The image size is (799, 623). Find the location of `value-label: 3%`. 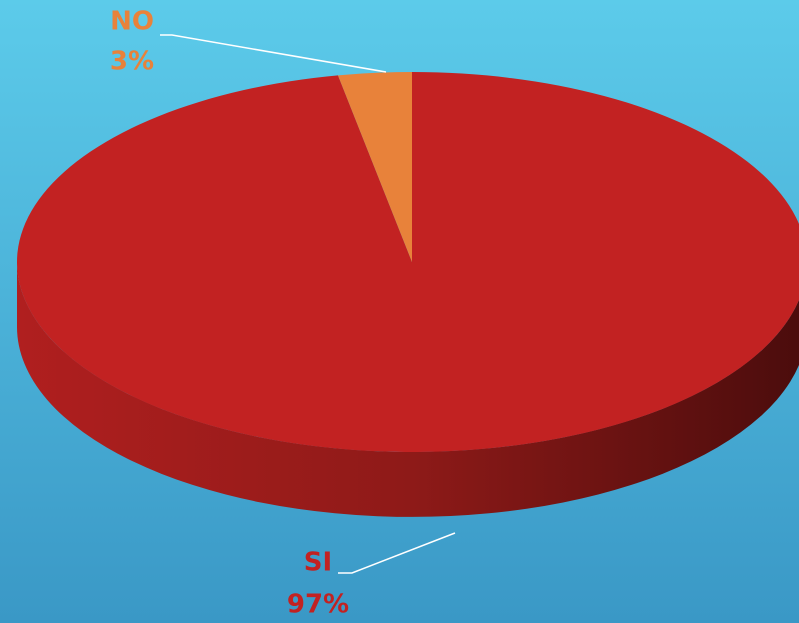

value-label: 3% is located at coordinates (132, 62).